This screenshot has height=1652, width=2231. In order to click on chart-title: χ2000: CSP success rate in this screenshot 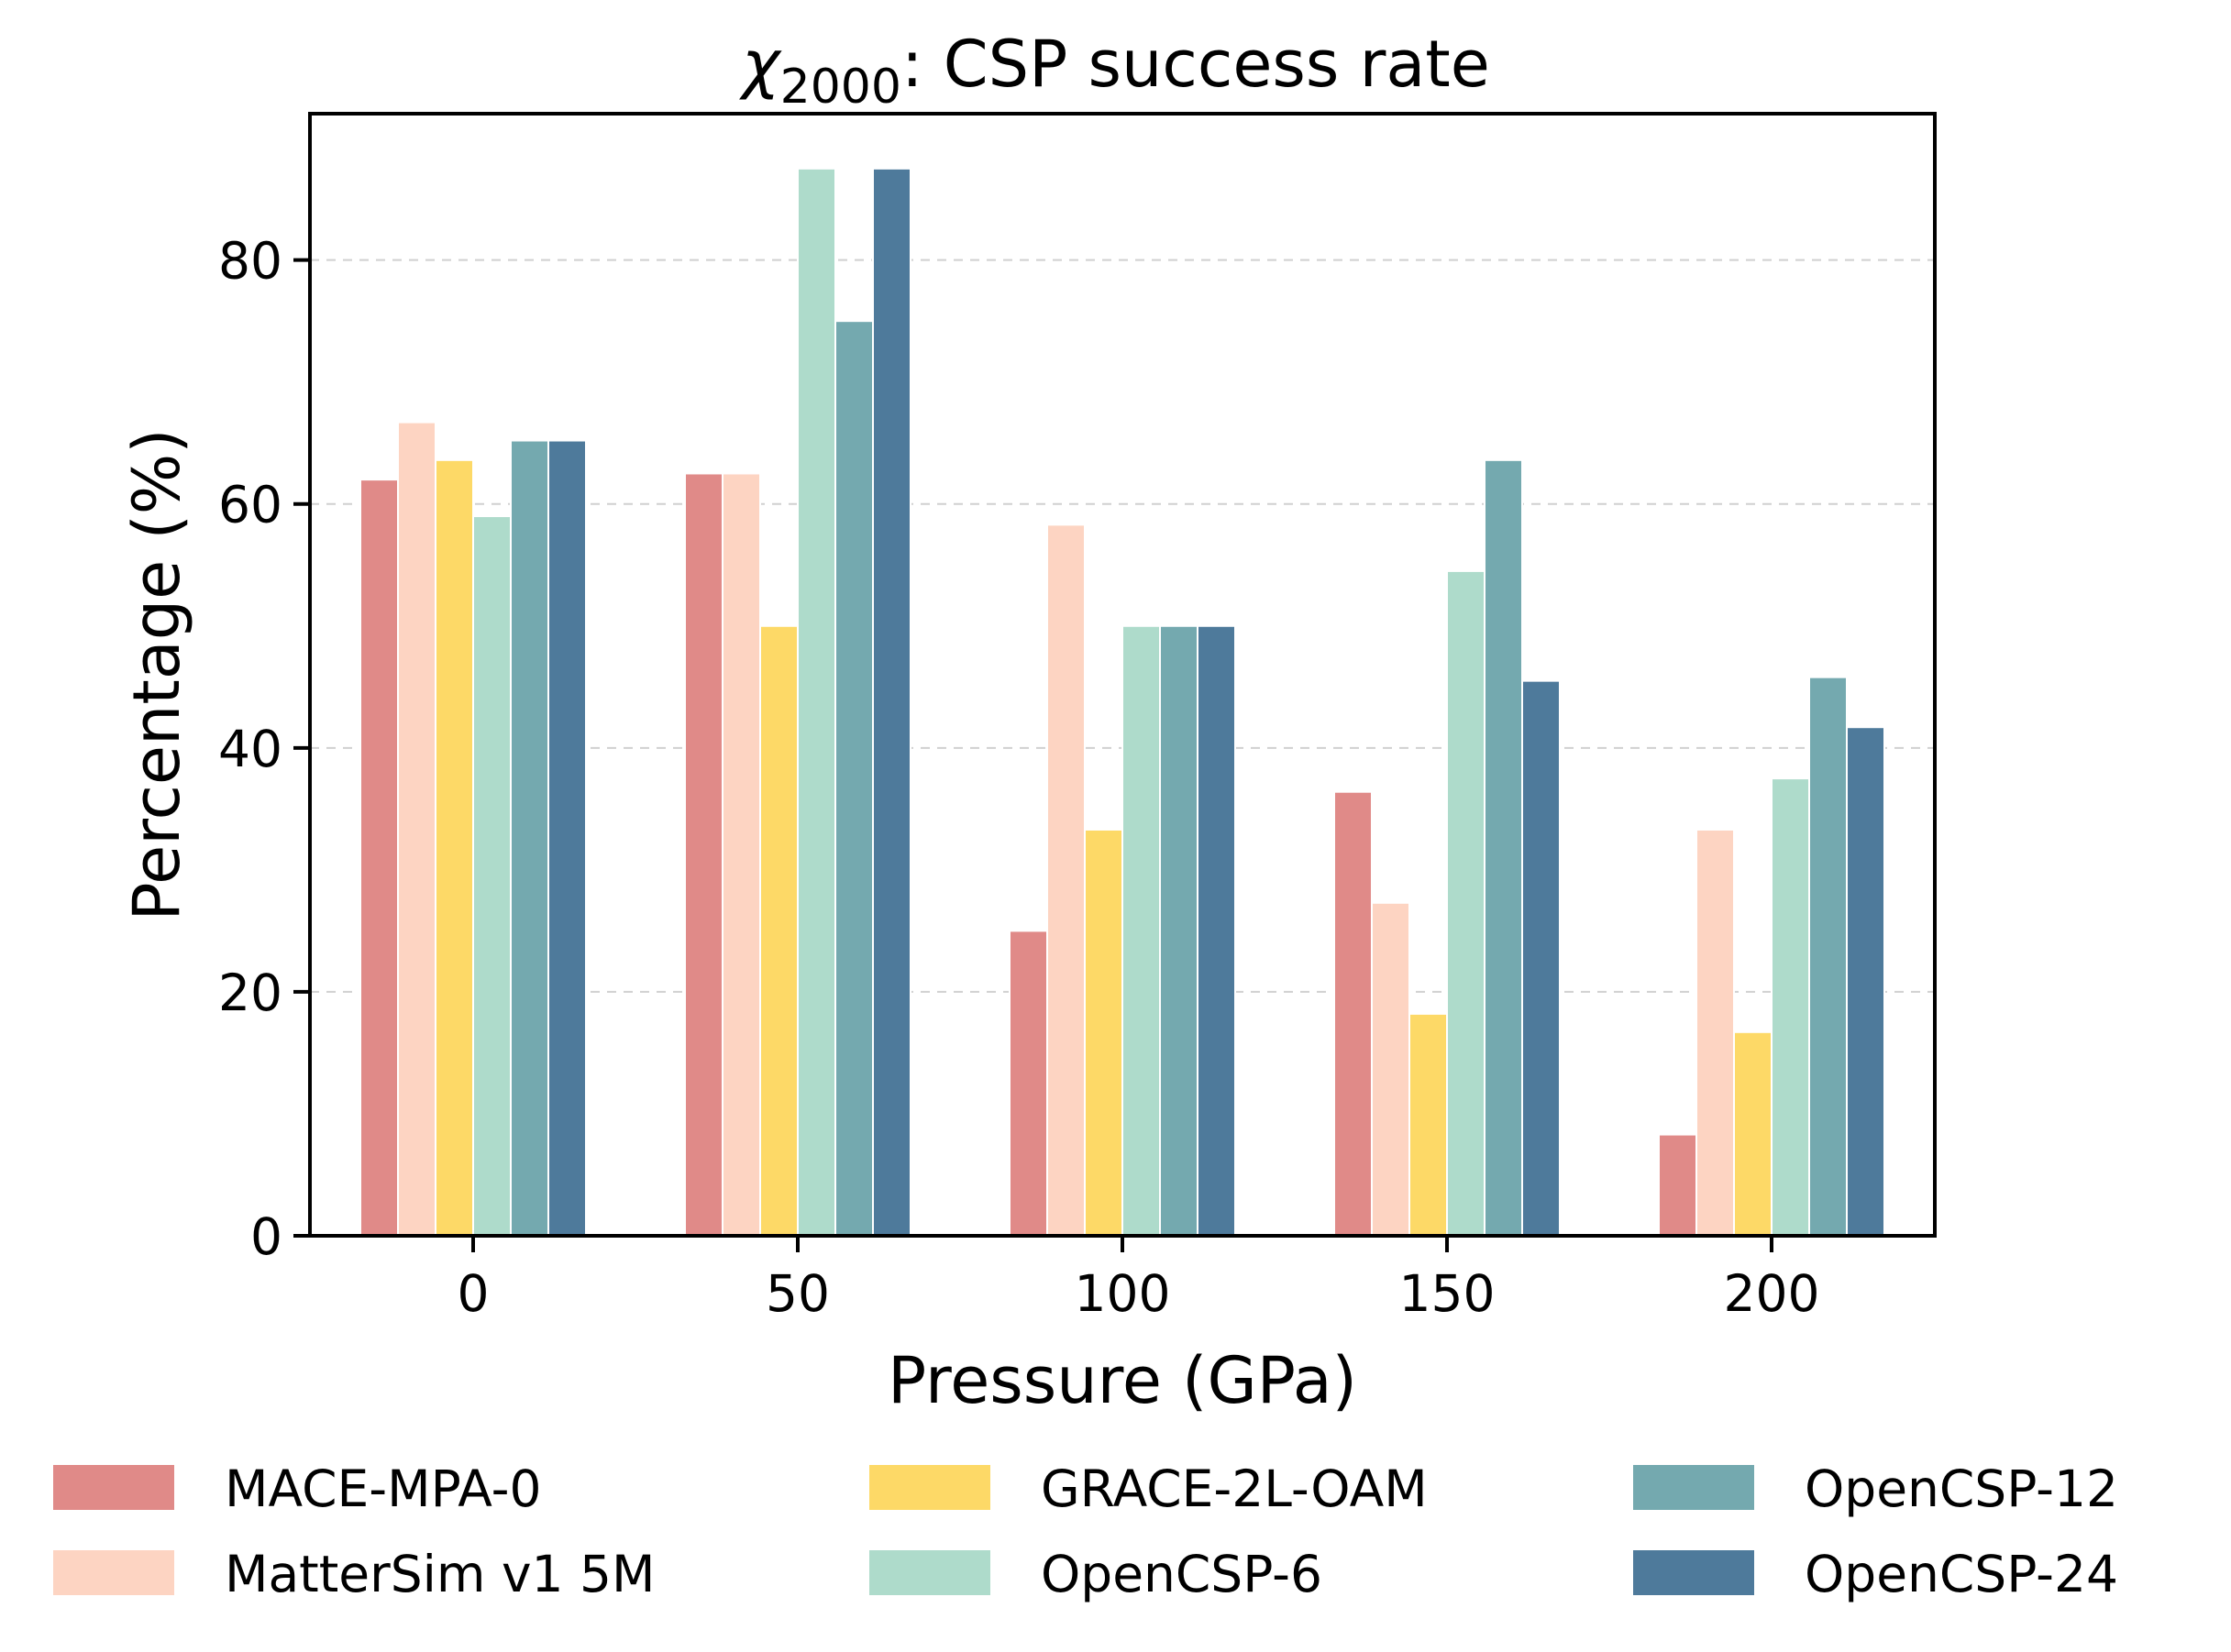, I will do `click(1114, 71)`.